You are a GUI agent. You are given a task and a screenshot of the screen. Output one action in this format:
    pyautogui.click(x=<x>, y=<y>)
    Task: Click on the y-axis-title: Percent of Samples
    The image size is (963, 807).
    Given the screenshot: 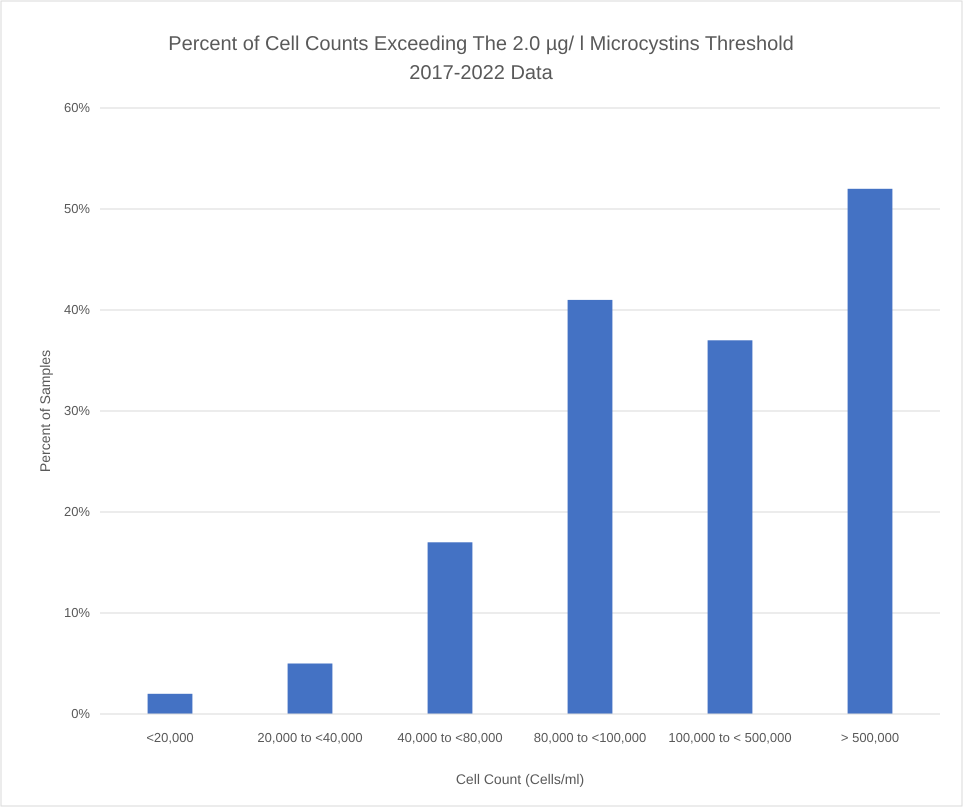 What is the action you would take?
    pyautogui.click(x=45, y=411)
    